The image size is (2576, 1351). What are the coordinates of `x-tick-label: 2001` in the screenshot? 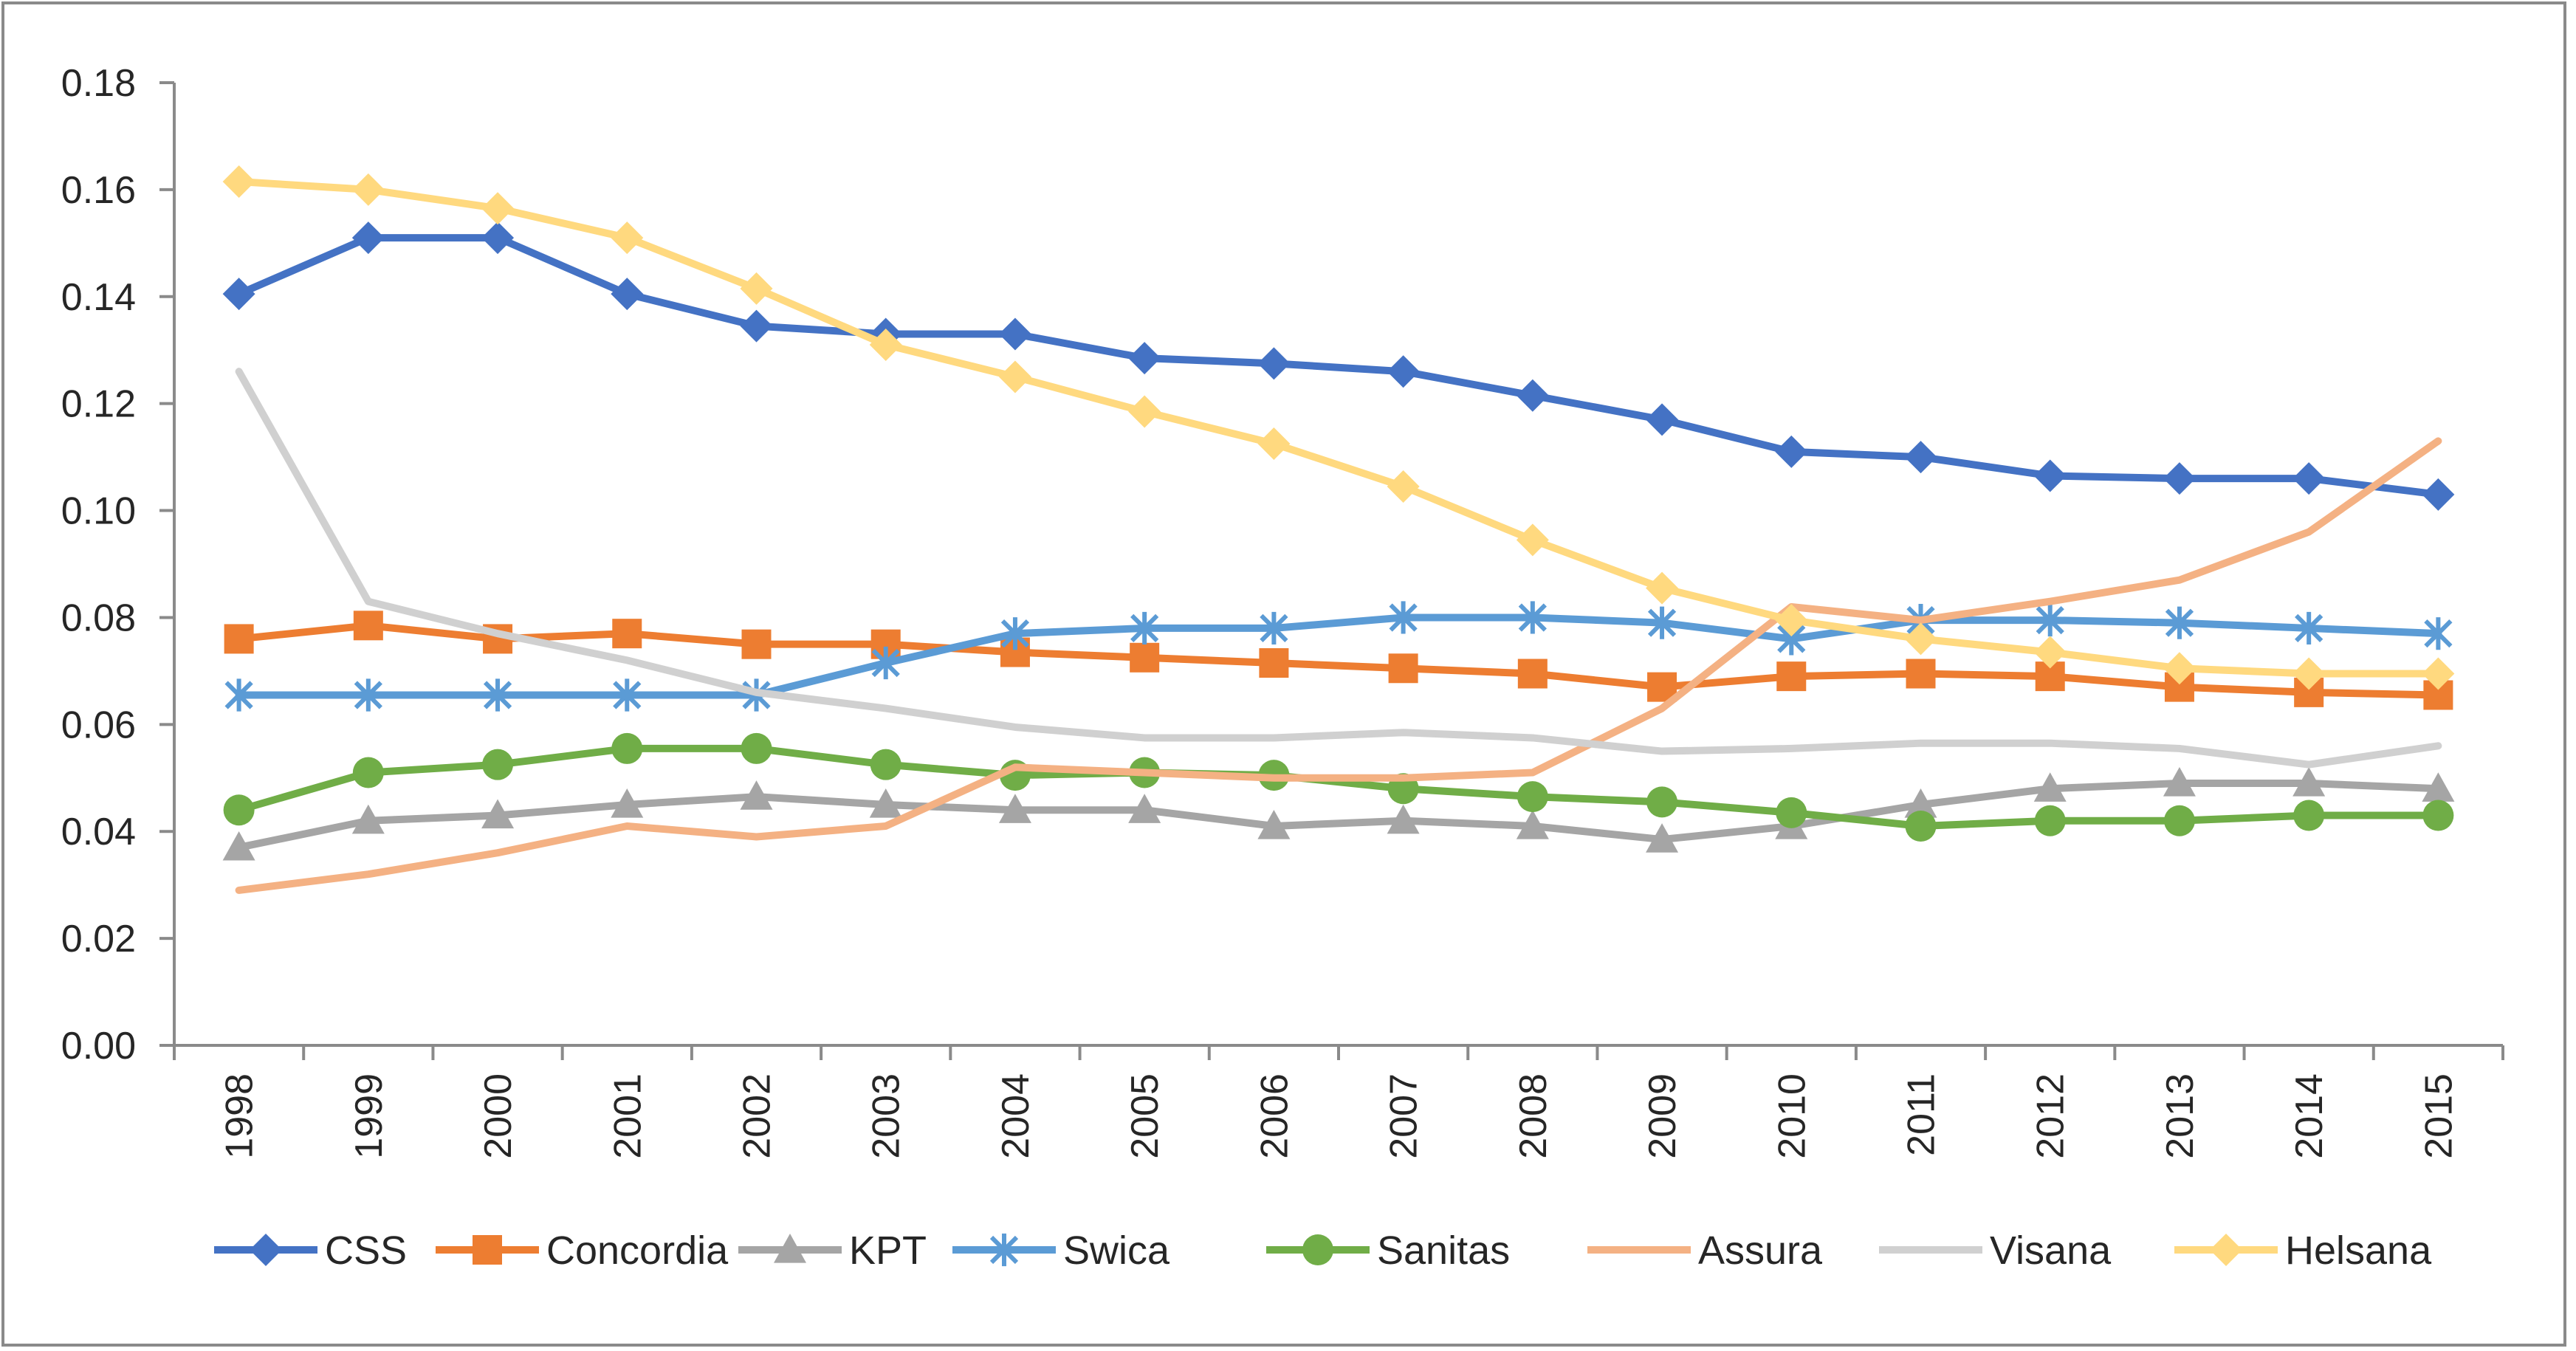 It's located at (627, 1116).